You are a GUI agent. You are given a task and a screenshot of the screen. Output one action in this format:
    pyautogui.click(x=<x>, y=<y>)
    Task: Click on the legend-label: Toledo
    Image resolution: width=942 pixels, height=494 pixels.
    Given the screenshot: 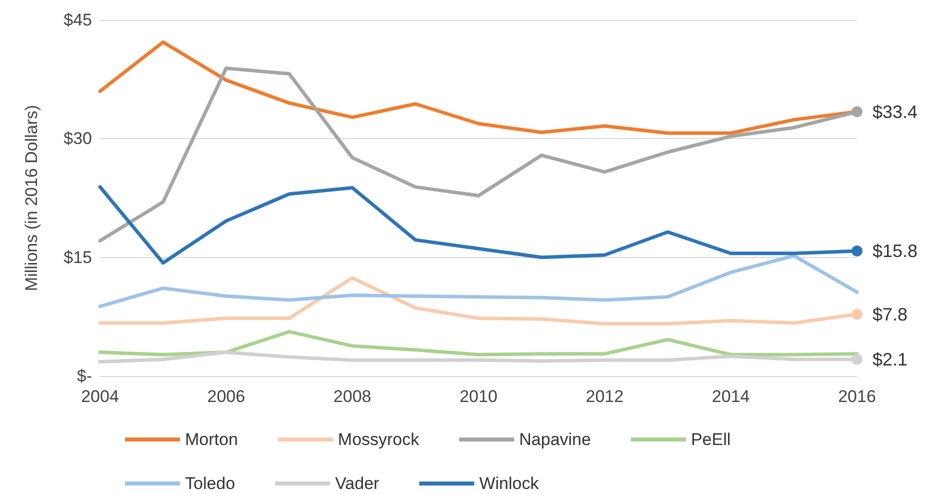 What is the action you would take?
    pyautogui.click(x=210, y=483)
    